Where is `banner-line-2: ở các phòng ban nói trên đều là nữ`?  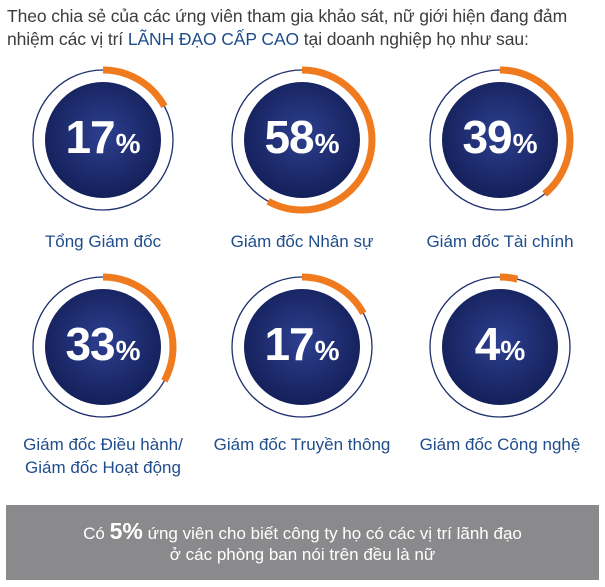 banner-line-2: ở các phòng ban nói trên đều là nữ is located at coordinates (302, 554).